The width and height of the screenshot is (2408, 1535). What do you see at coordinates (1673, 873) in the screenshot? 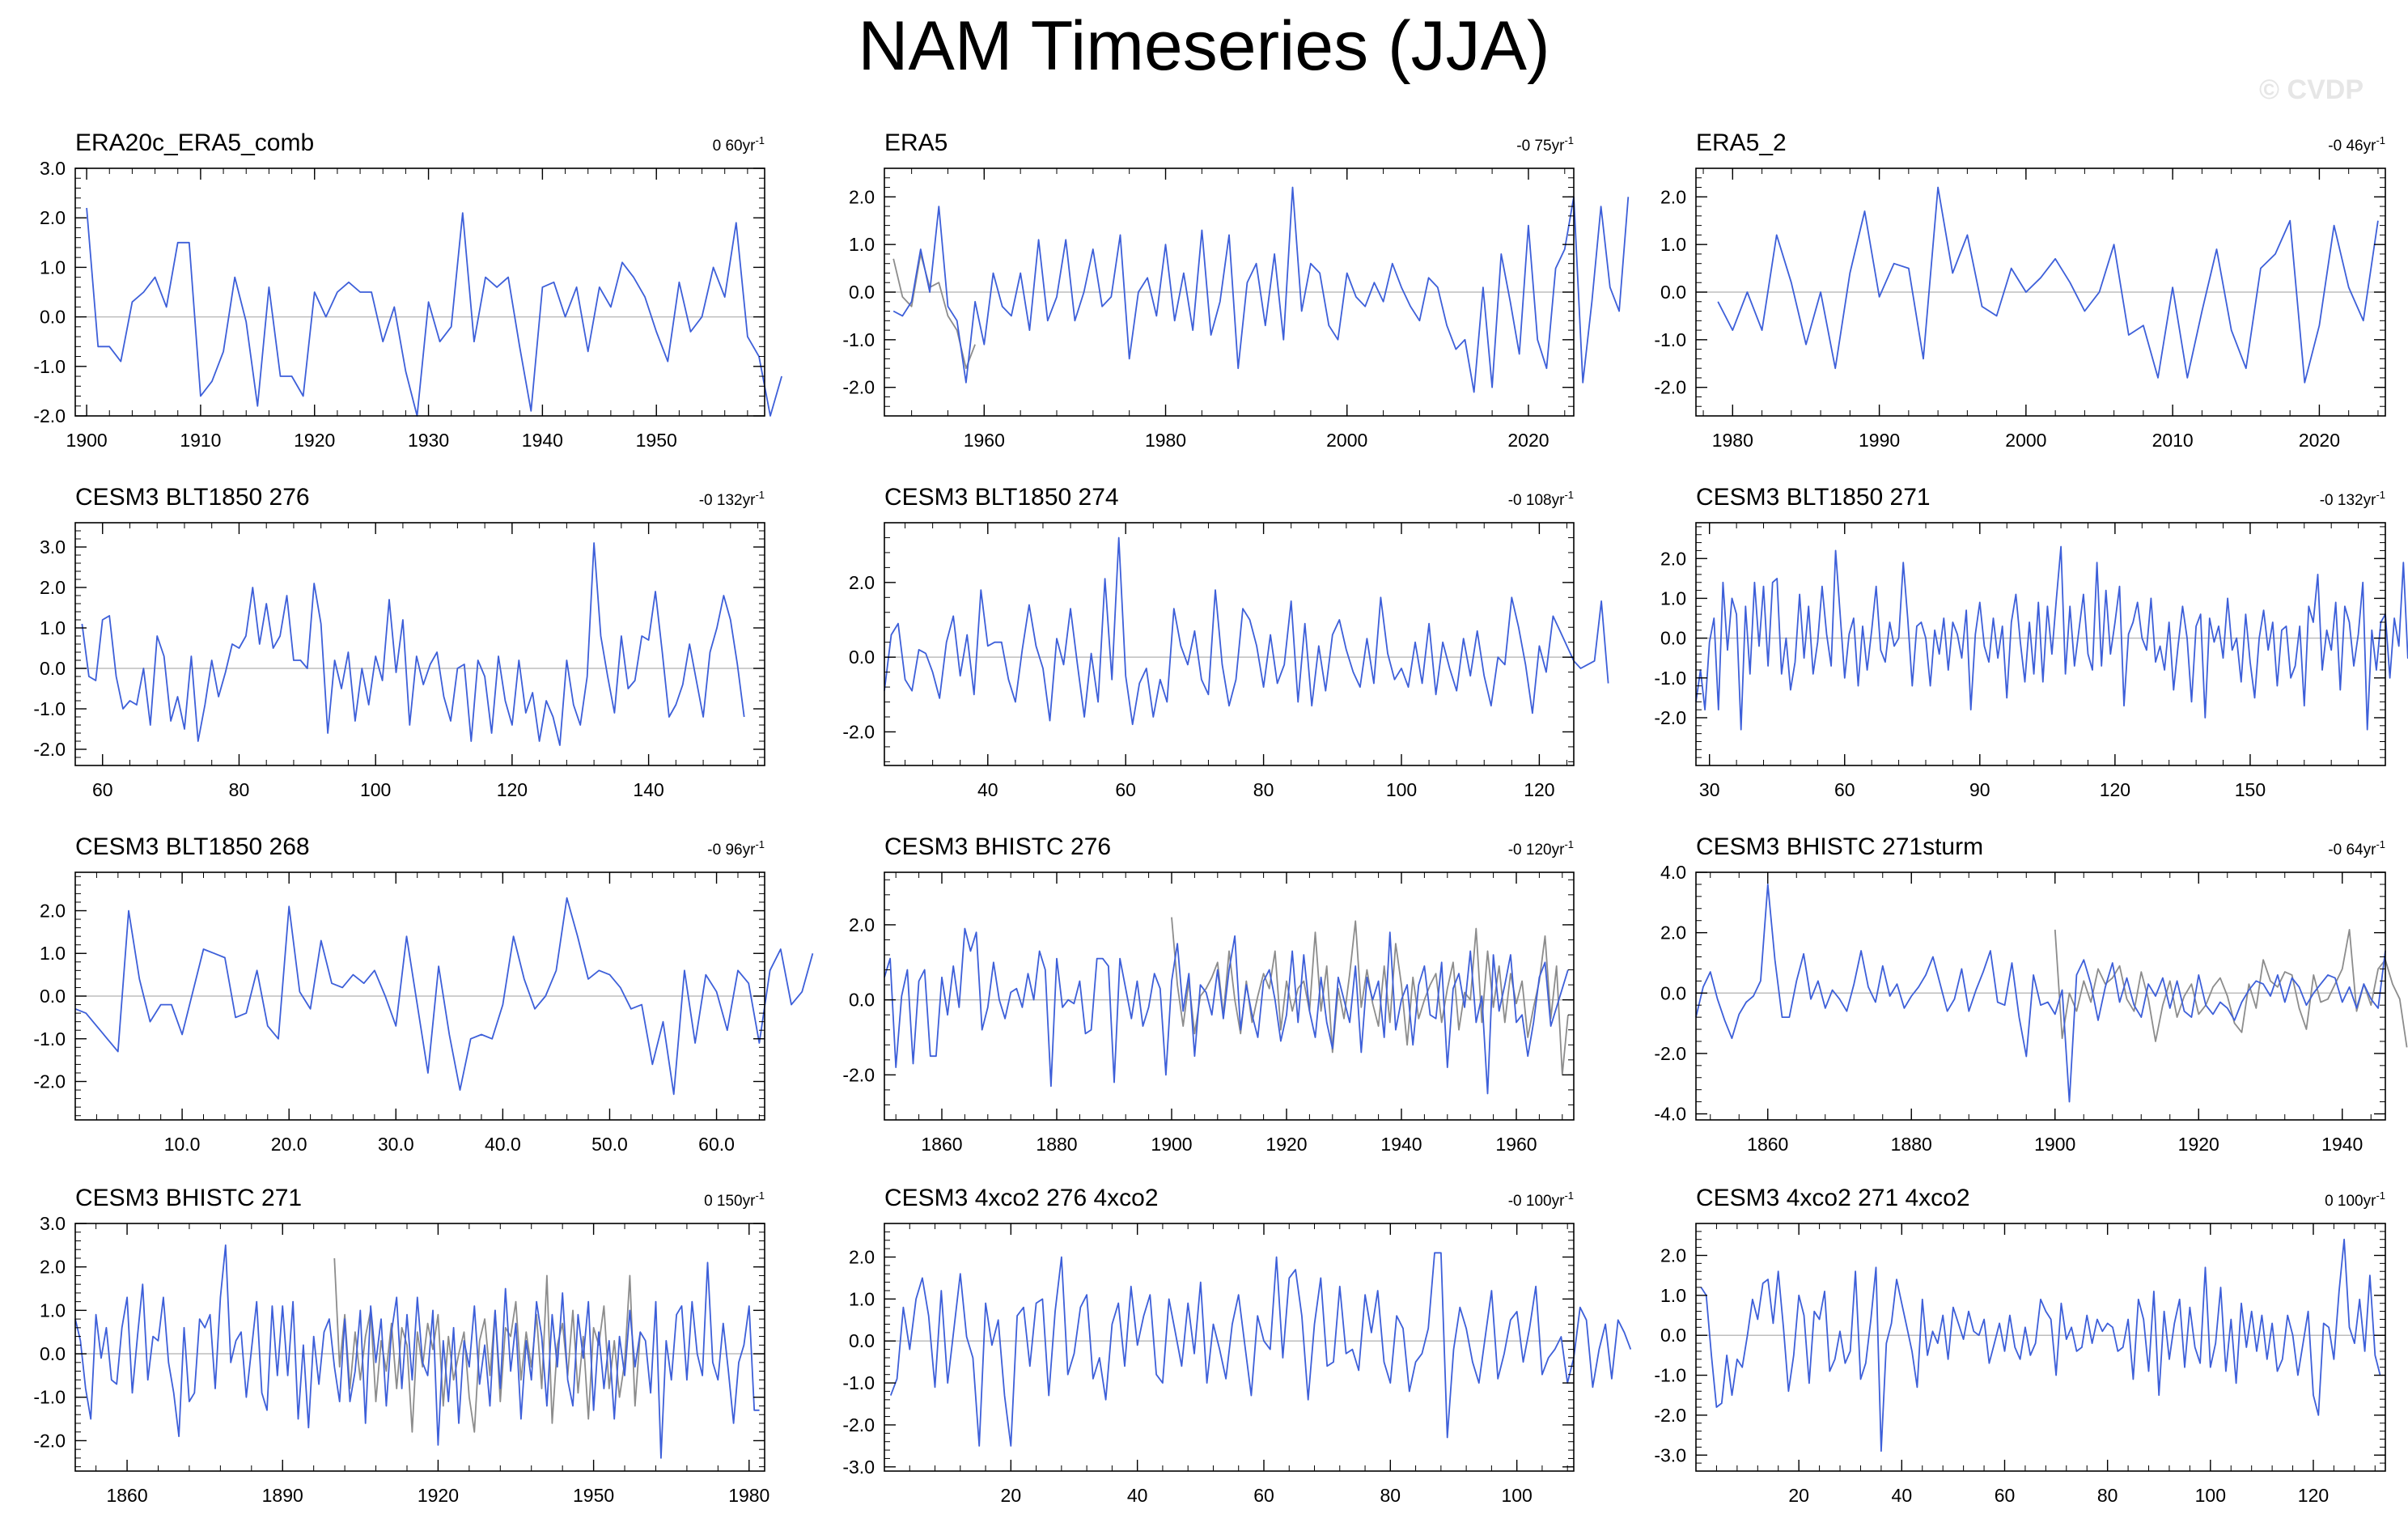
I see `y-tick-label: 4.0` at bounding box center [1673, 873].